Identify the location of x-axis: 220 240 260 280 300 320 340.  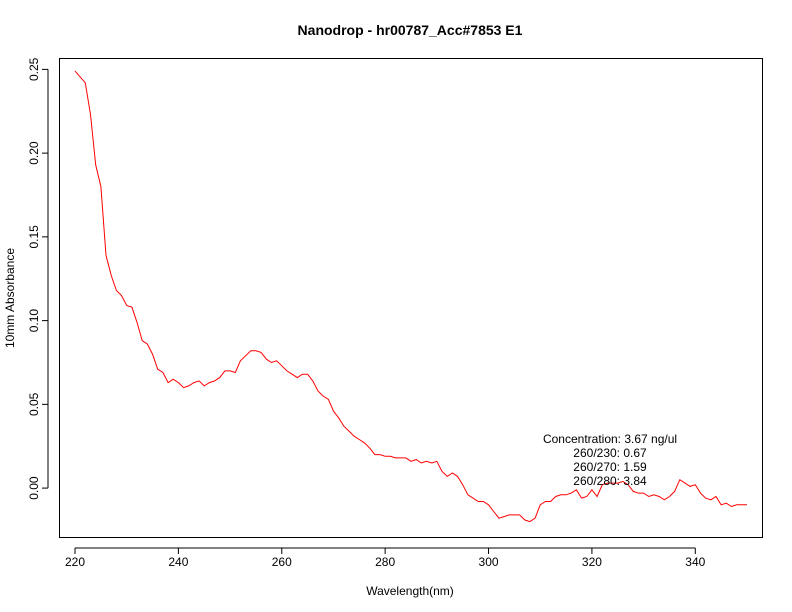
(385, 558).